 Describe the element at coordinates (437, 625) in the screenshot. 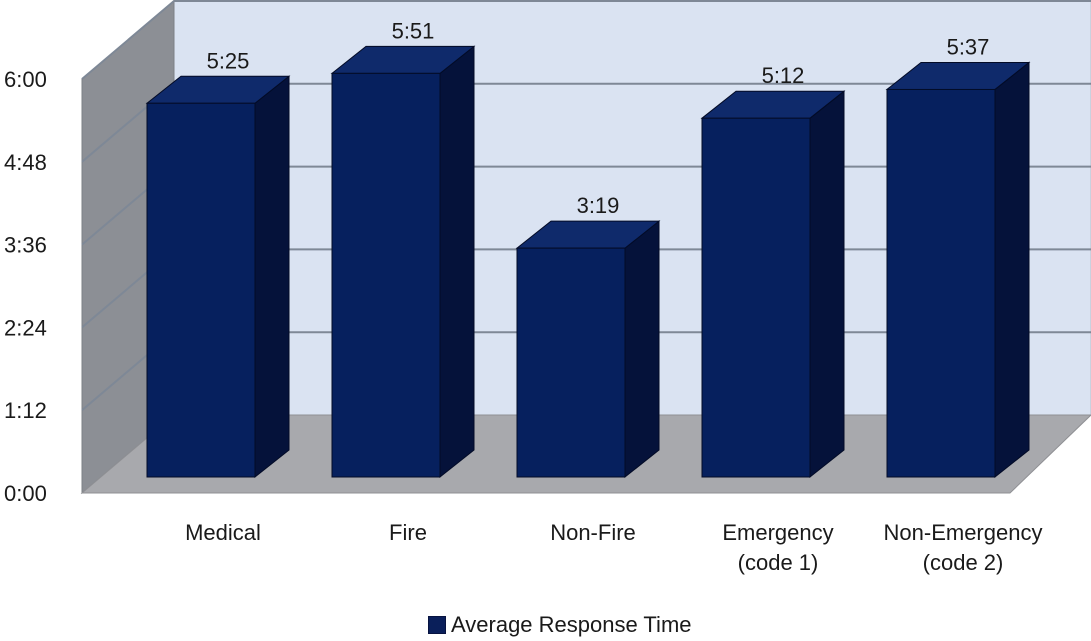

I see `legend-swatch` at that location.